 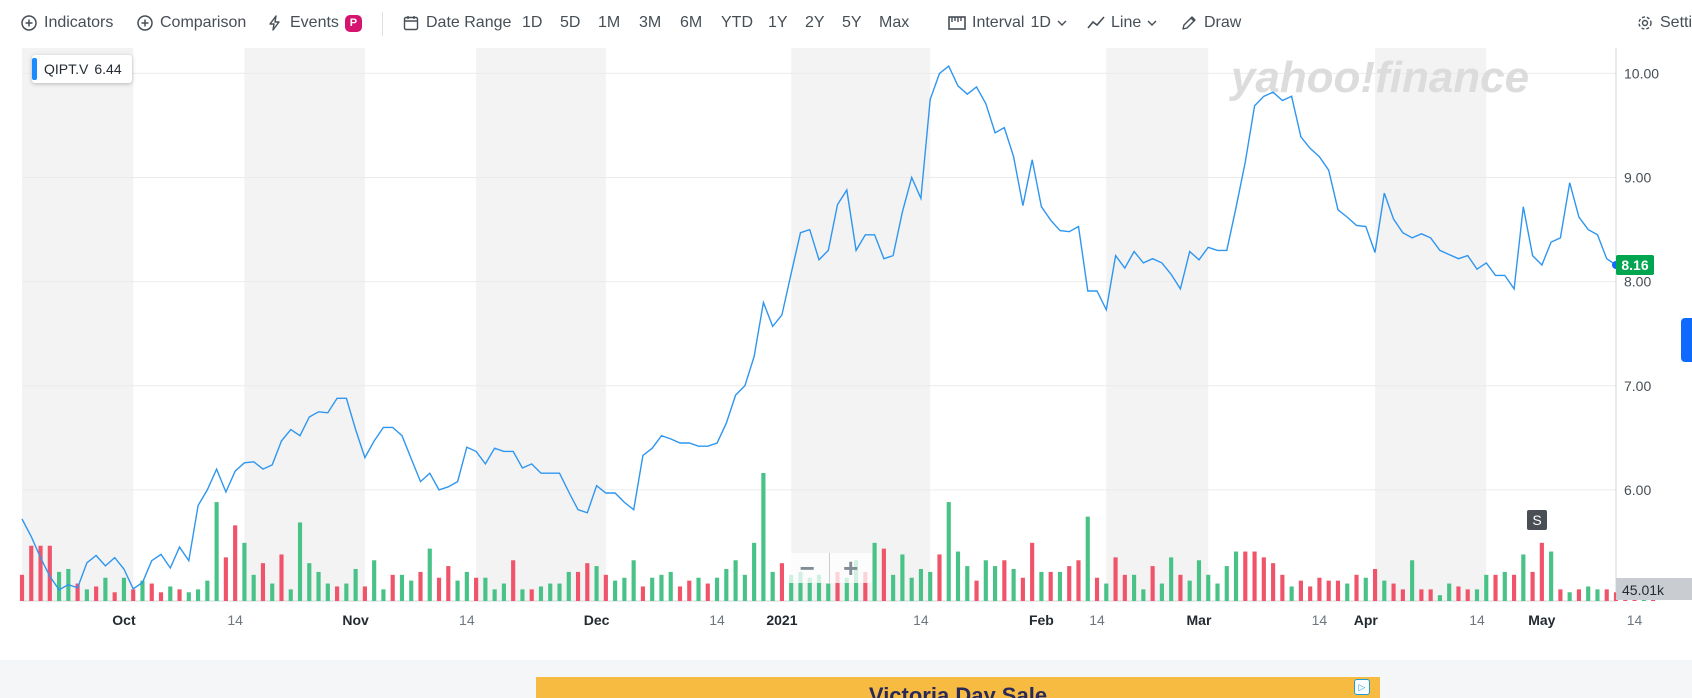 I want to click on ad-banner: Victoria Day Sale ▷, so click(x=958, y=687).